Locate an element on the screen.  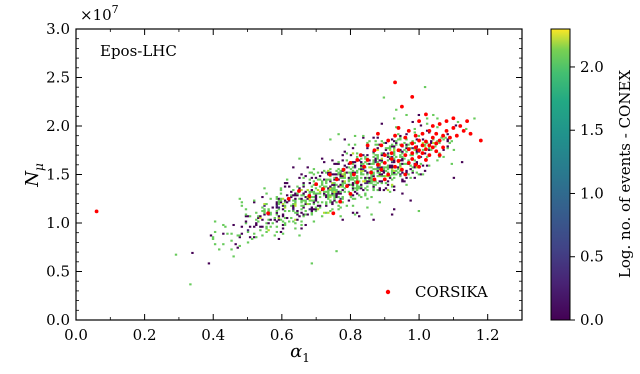
colorbar-label: Log. no. of events - CONEX is located at coordinates (625, 174).